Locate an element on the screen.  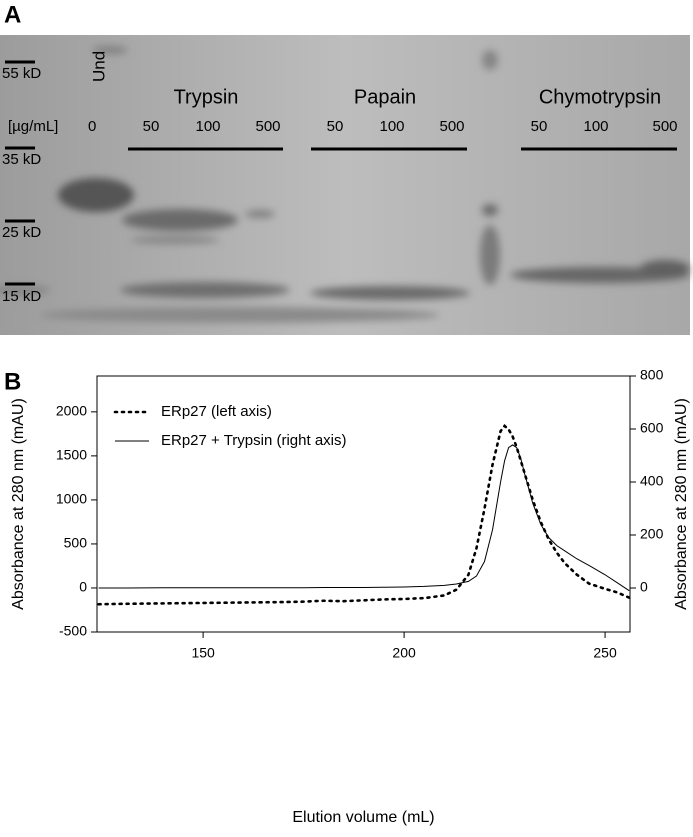
y2-tick-label: 600 is located at coordinates (652, 428).